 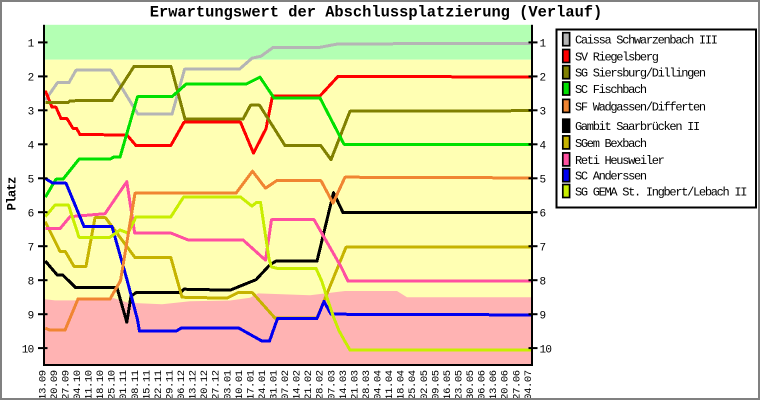 I want to click on svg-text: 08.11, so click(x=136, y=385).